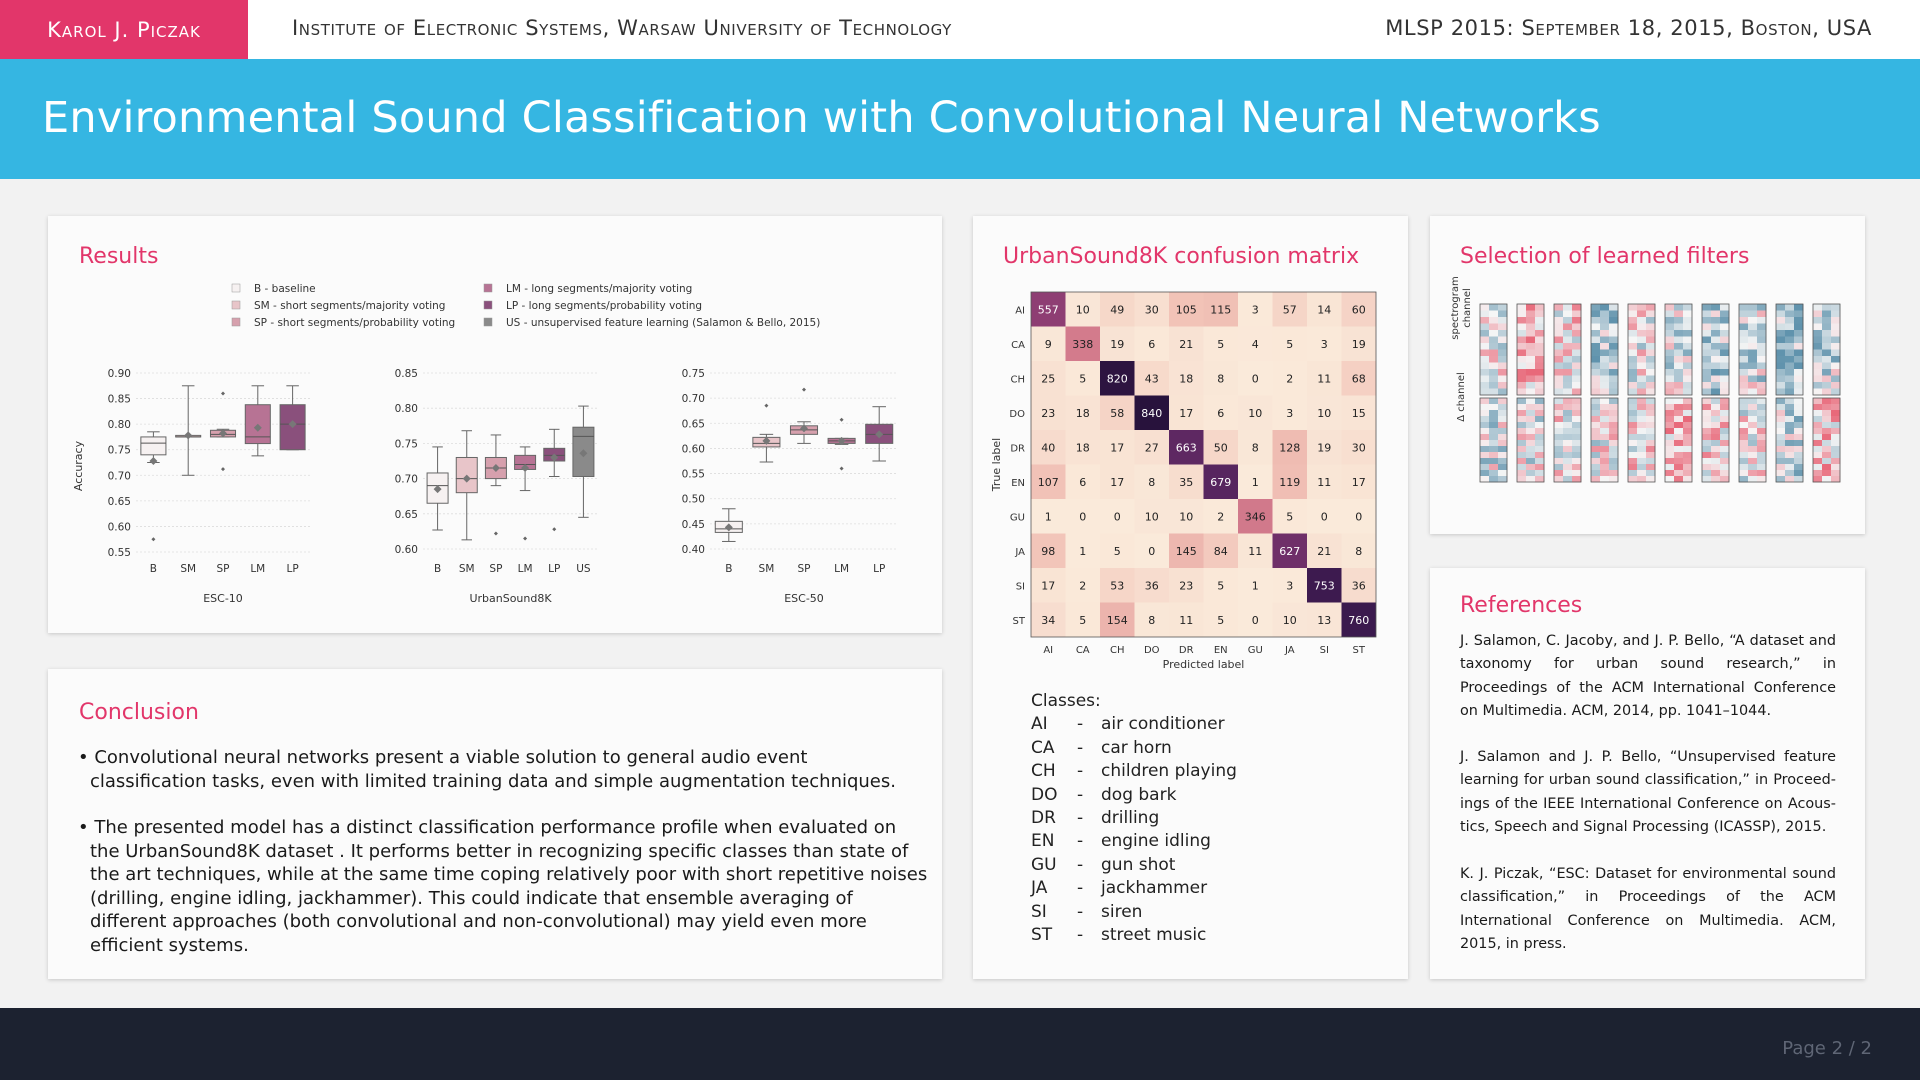 This screenshot has height=1080, width=1920. I want to click on matrix-cell-value: 119, so click(1289, 482).